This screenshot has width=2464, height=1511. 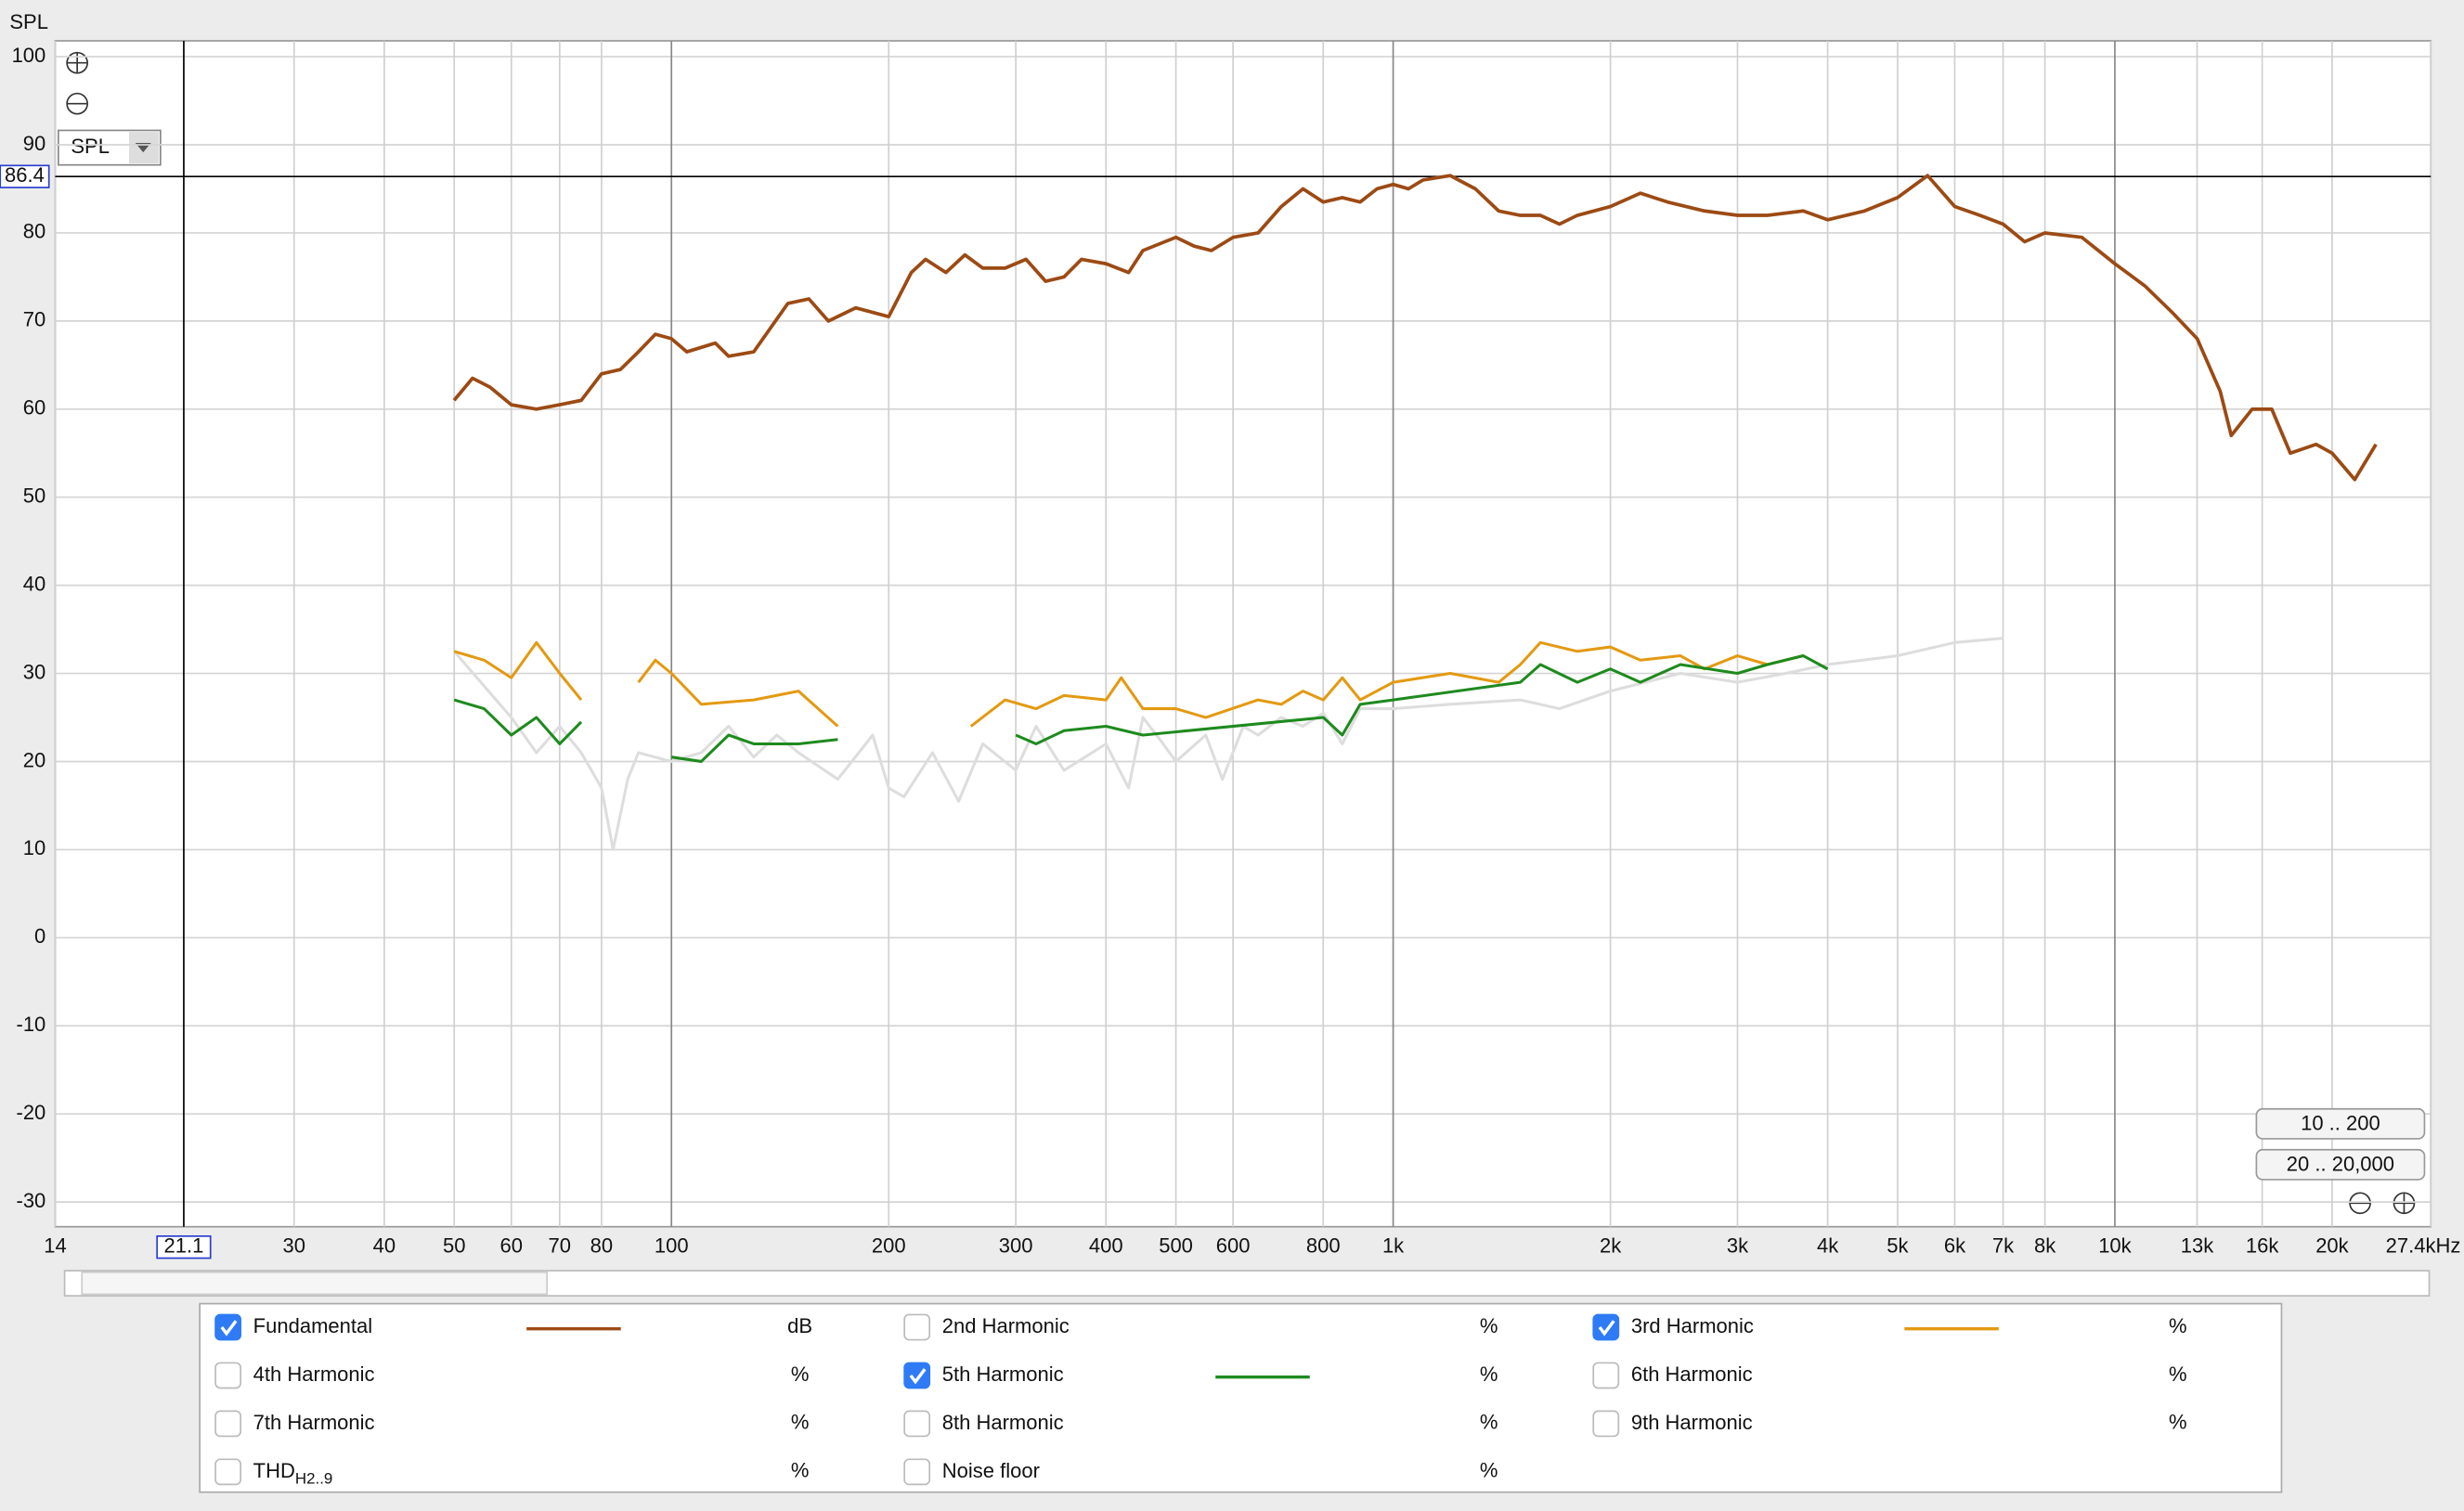 What do you see at coordinates (1738, 1246) in the screenshot?
I see `x-tick-label: 3k` at bounding box center [1738, 1246].